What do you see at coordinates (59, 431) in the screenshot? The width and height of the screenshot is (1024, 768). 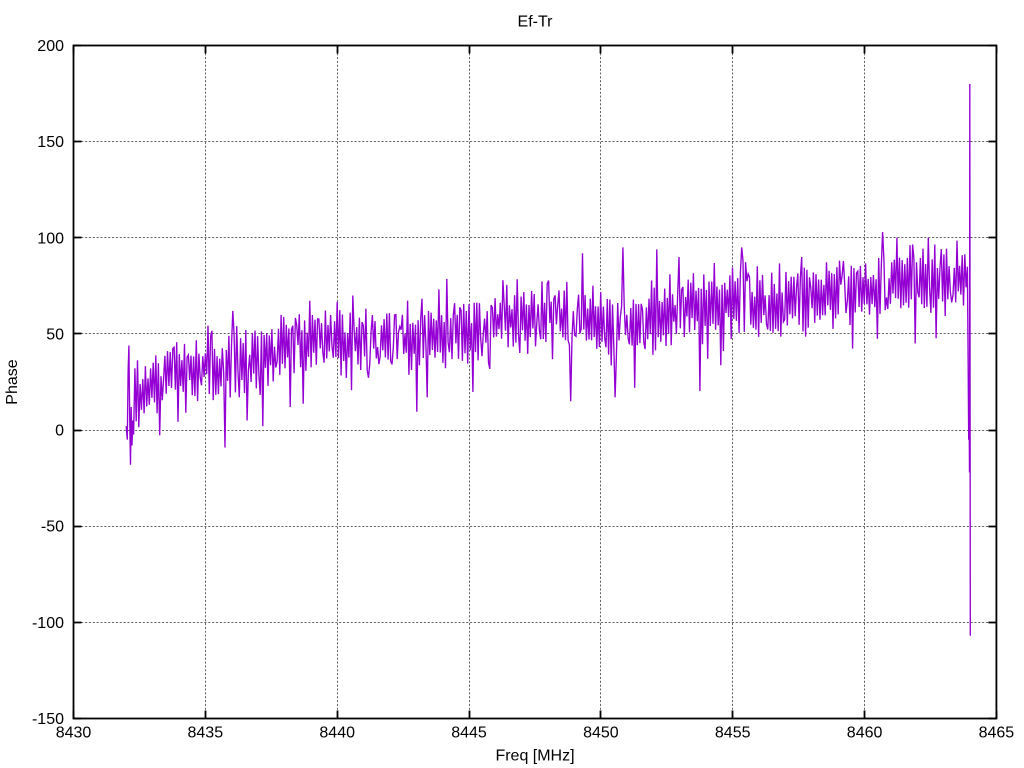 I see `svg-text: 0` at bounding box center [59, 431].